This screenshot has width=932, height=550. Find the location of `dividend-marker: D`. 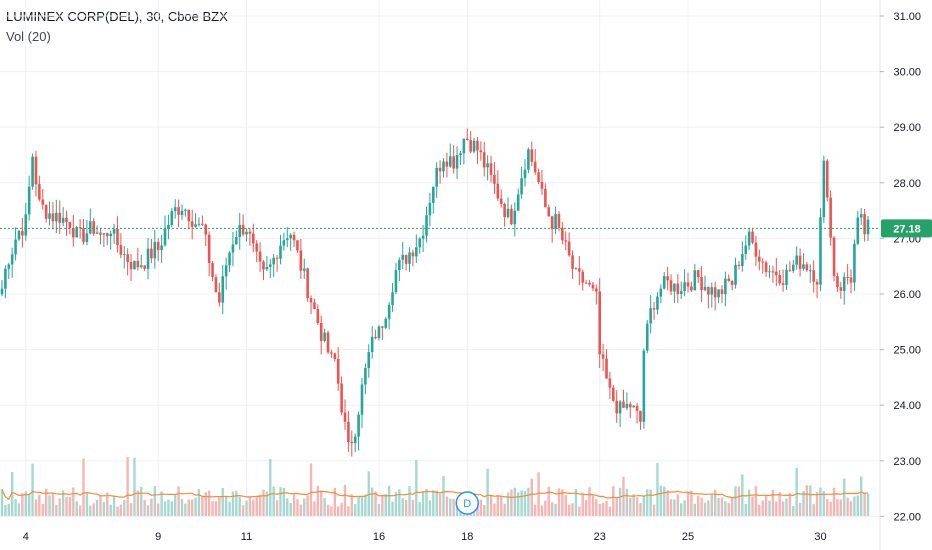

dividend-marker: D is located at coordinates (467, 503).